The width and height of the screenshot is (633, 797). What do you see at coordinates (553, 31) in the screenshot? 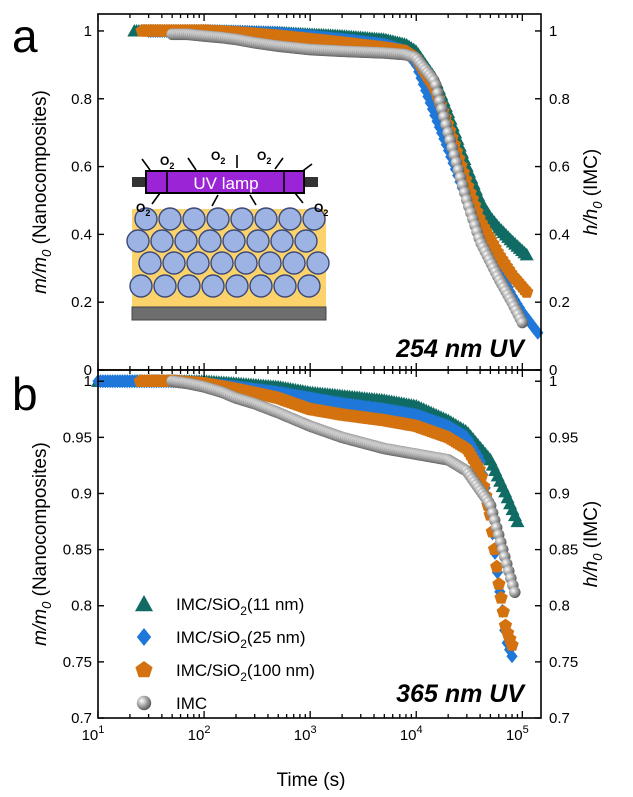
I see `panel-a-ytick-right: 1` at bounding box center [553, 31].